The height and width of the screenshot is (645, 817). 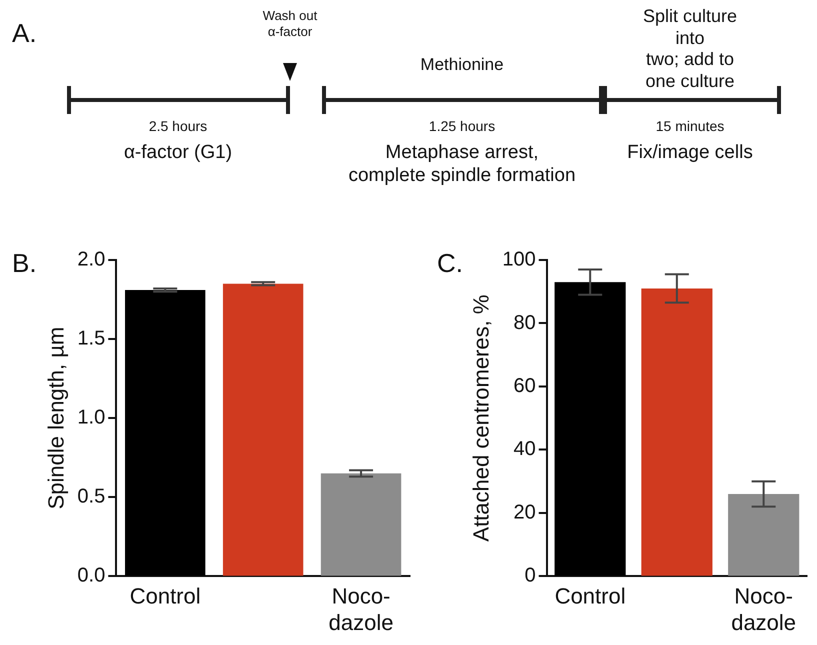 I want to click on y-tick-label: 0.5, so click(x=91, y=497).